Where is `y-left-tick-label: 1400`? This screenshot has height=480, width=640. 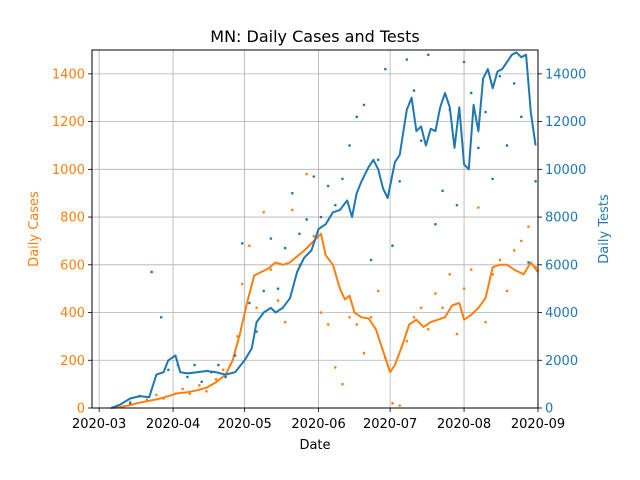
y-left-tick-label: 1400 is located at coordinates (68, 74).